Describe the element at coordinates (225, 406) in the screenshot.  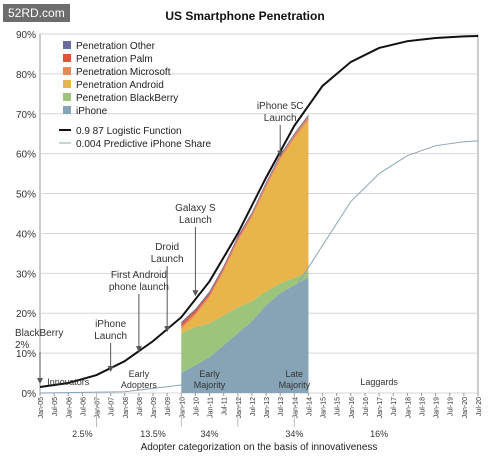
I see `x-tick-label: Jul-11` at that location.